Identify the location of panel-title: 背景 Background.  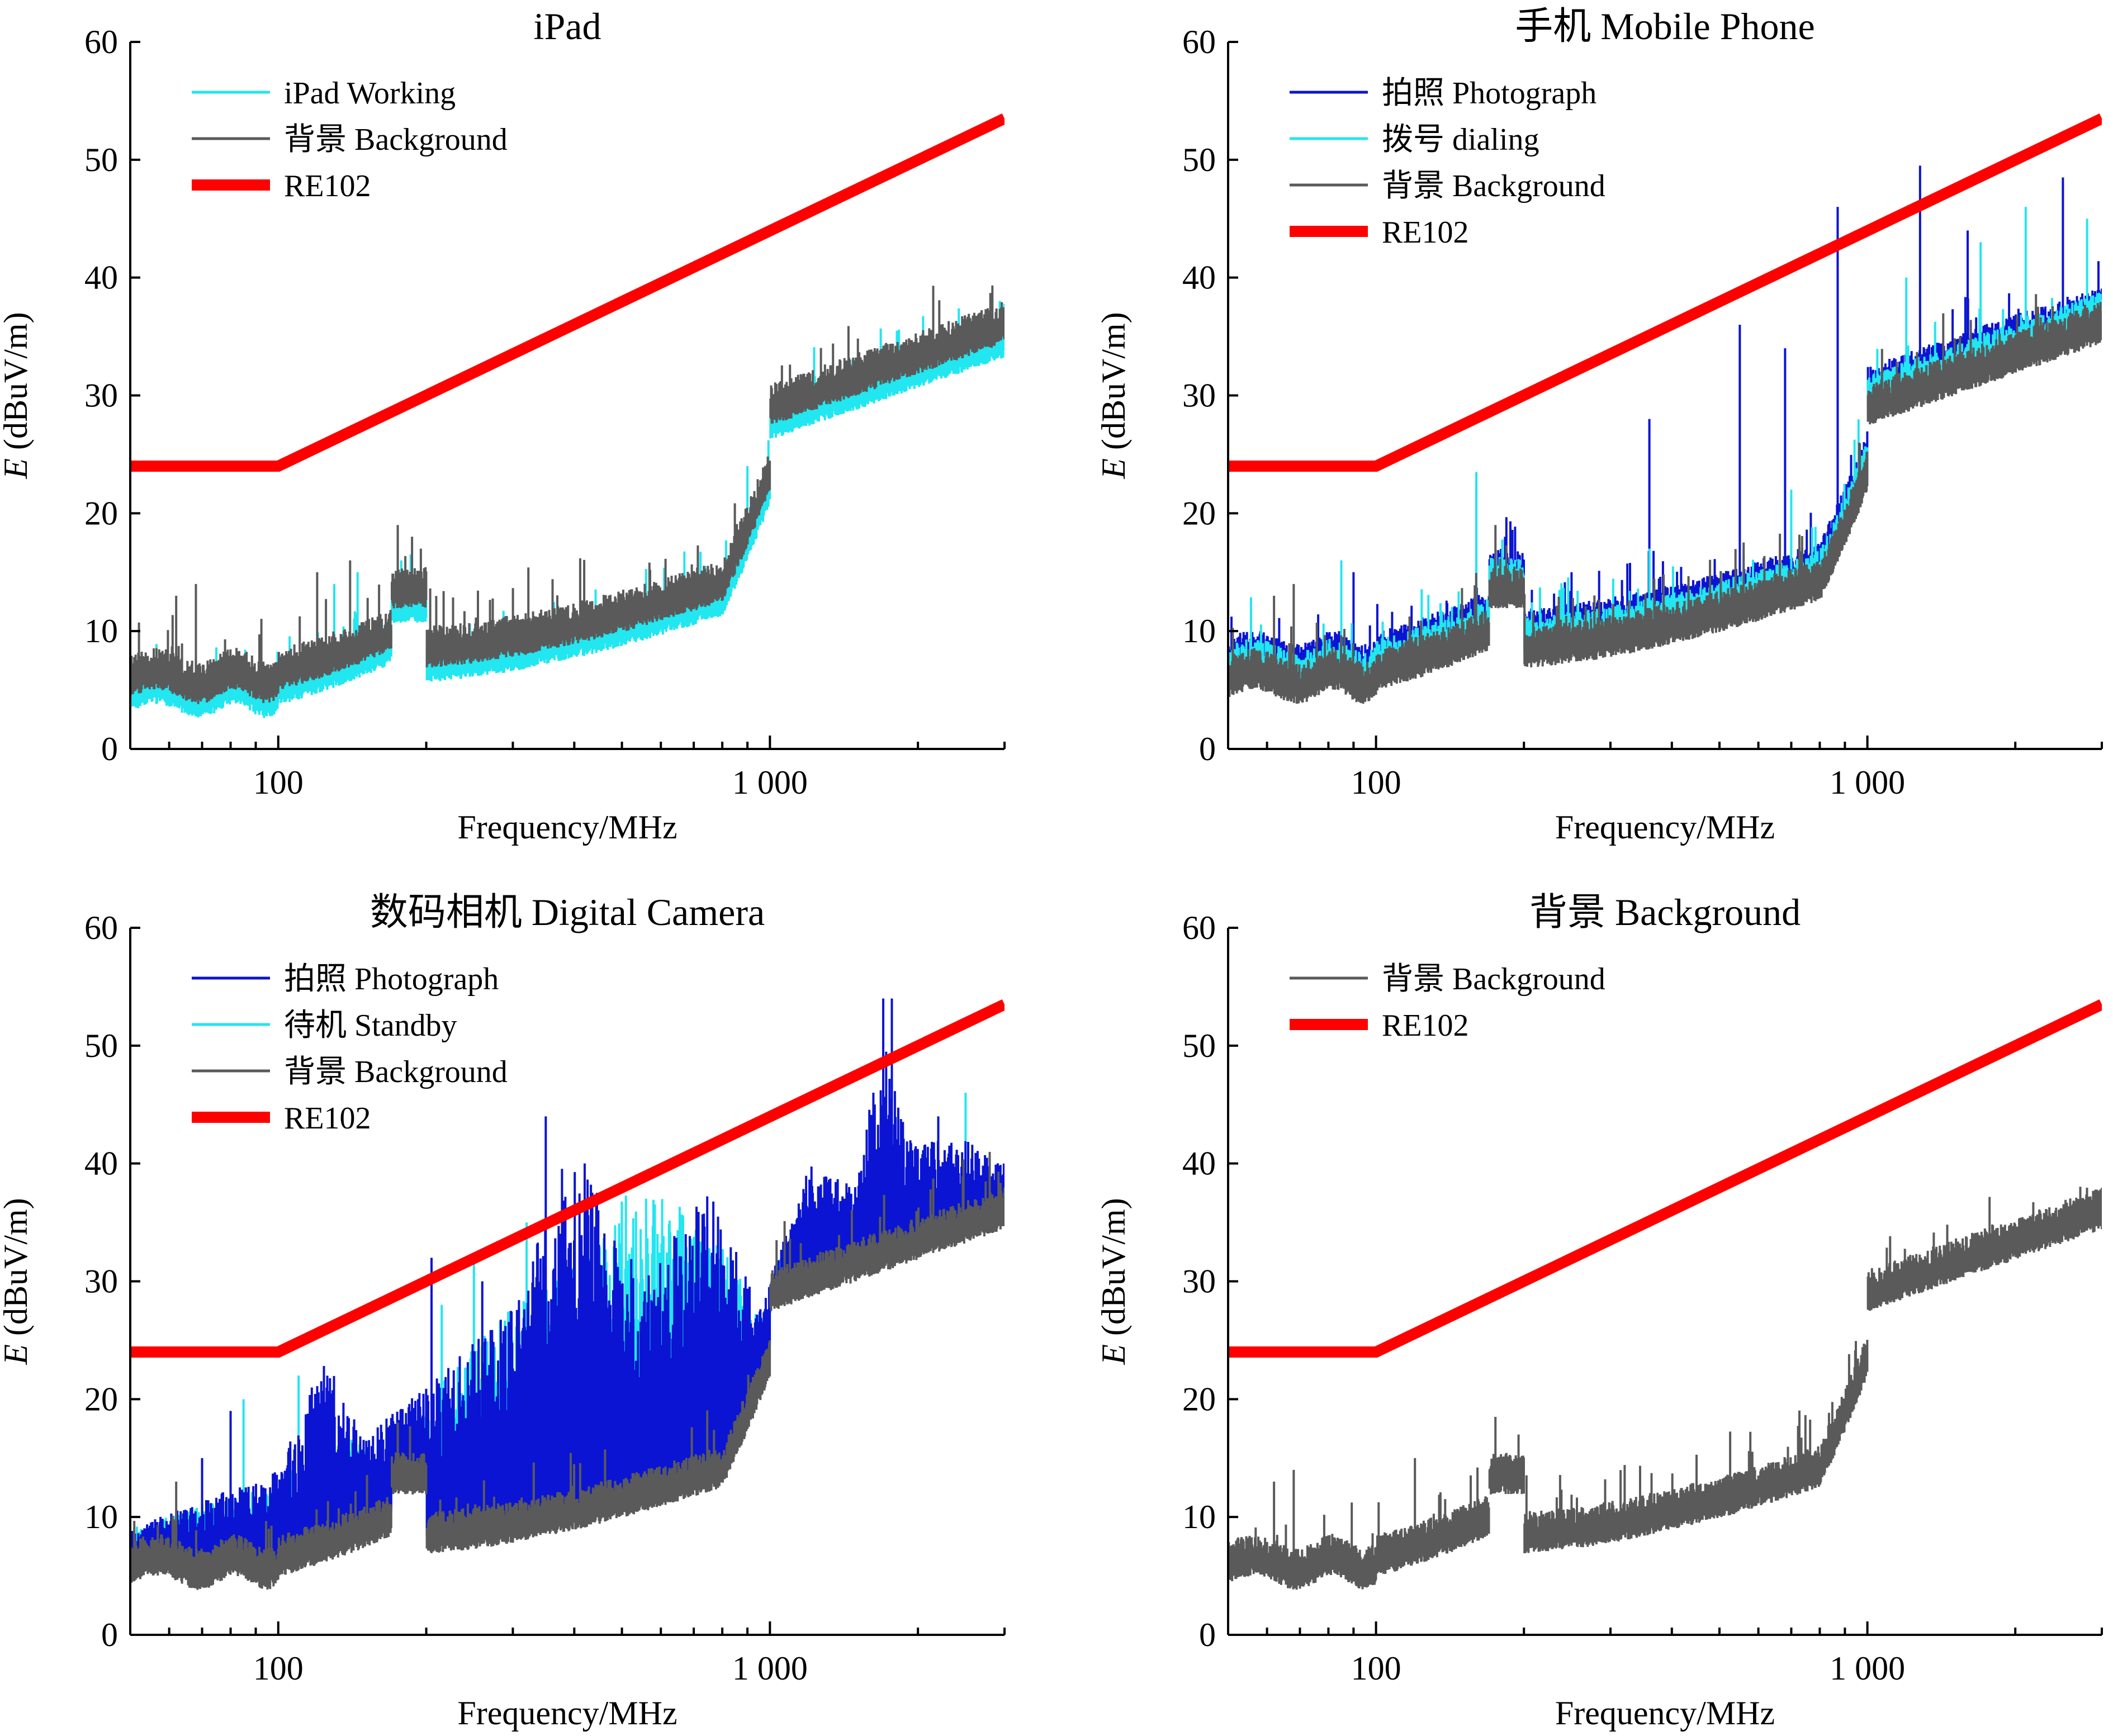
(1665, 912).